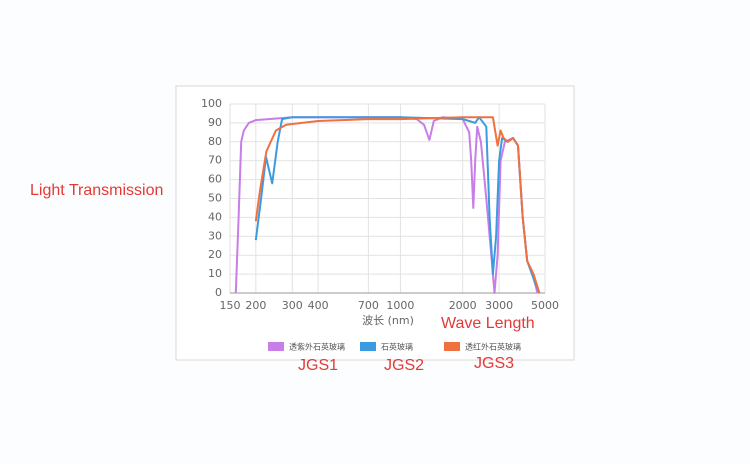 This screenshot has height=464, width=750. I want to click on y-tick-label: 80, so click(215, 141).